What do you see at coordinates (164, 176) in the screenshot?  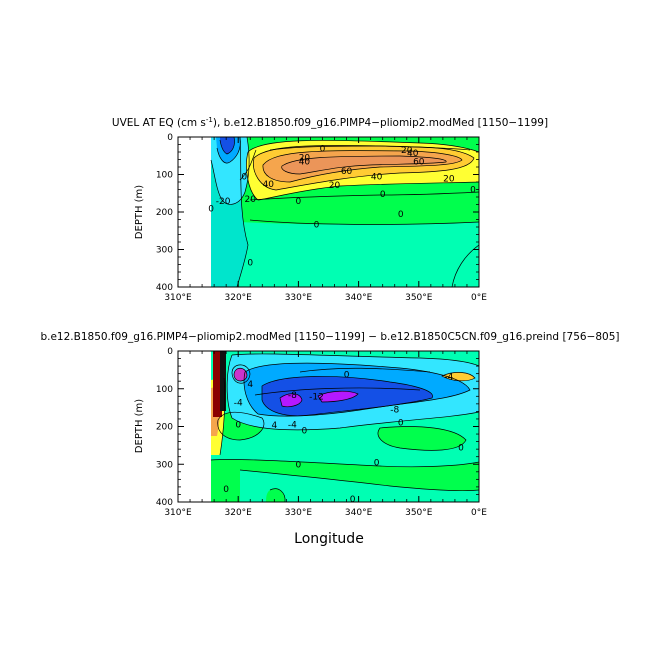 I see `top-ytick-label: 100` at bounding box center [164, 176].